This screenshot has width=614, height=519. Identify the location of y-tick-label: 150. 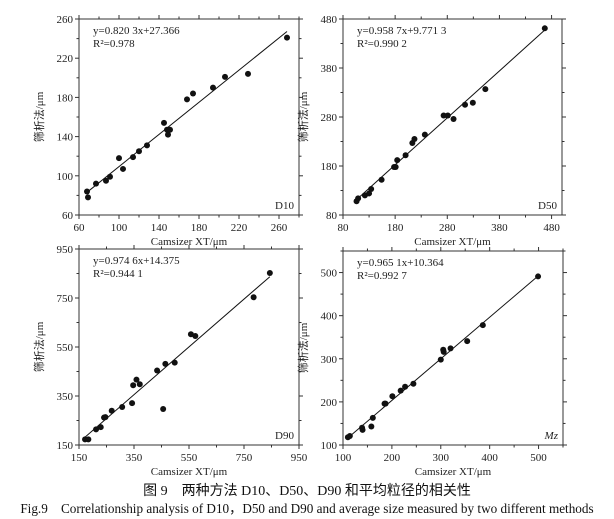
(65, 446).